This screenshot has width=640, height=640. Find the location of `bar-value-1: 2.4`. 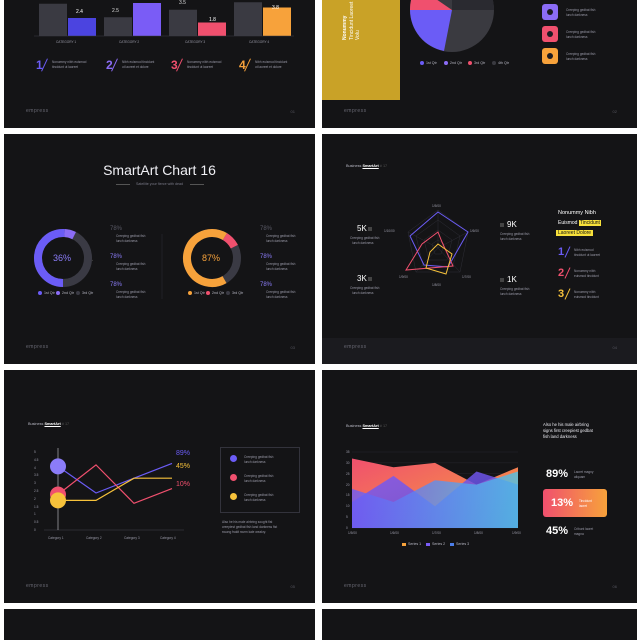

bar-value-1: 2.4 is located at coordinates (79, 12).